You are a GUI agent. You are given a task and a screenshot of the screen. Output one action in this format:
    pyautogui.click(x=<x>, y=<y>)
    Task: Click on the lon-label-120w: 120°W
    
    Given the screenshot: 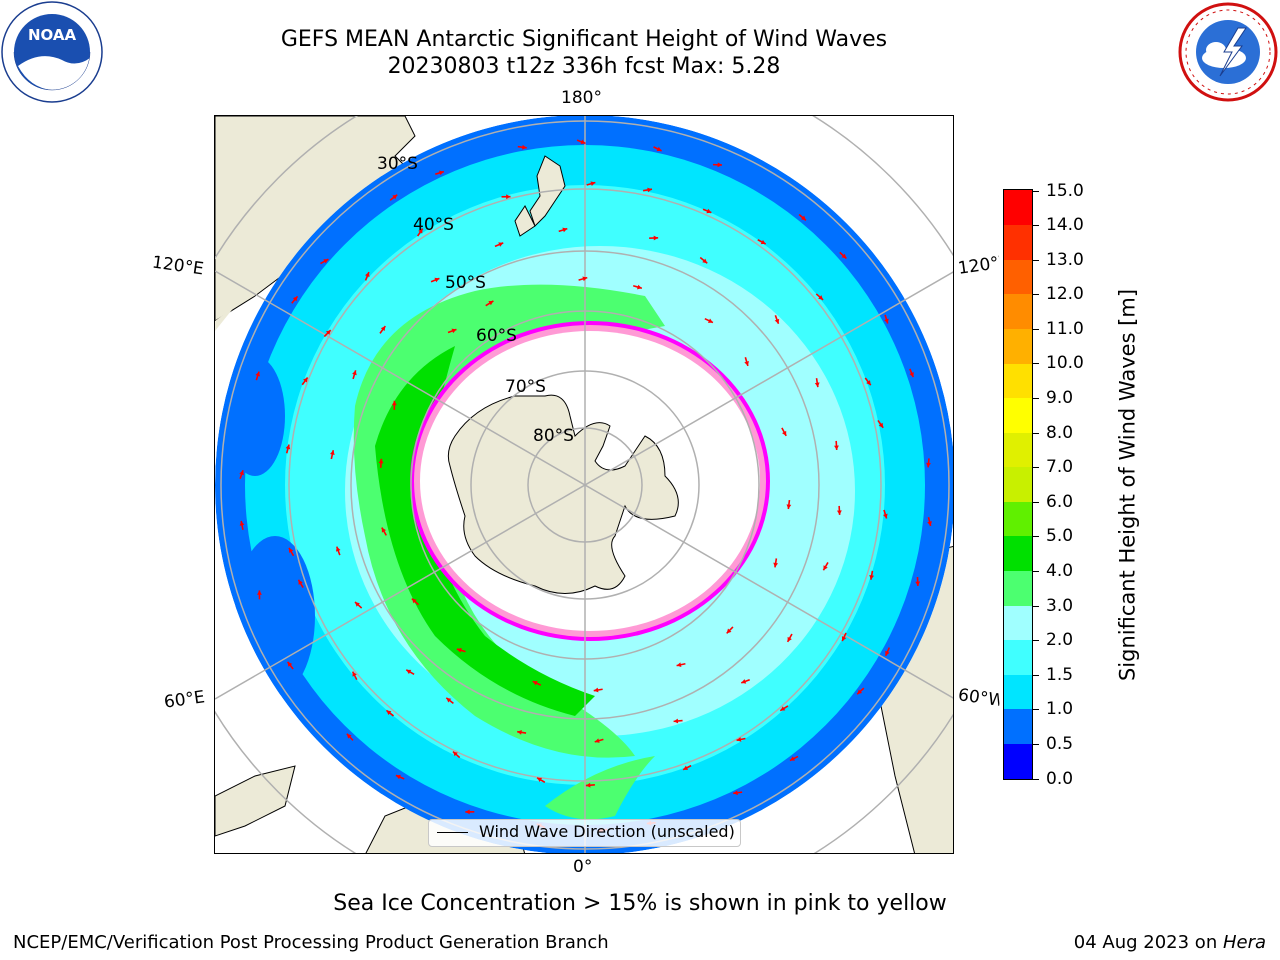 What is the action you would take?
    pyautogui.click(x=979, y=266)
    